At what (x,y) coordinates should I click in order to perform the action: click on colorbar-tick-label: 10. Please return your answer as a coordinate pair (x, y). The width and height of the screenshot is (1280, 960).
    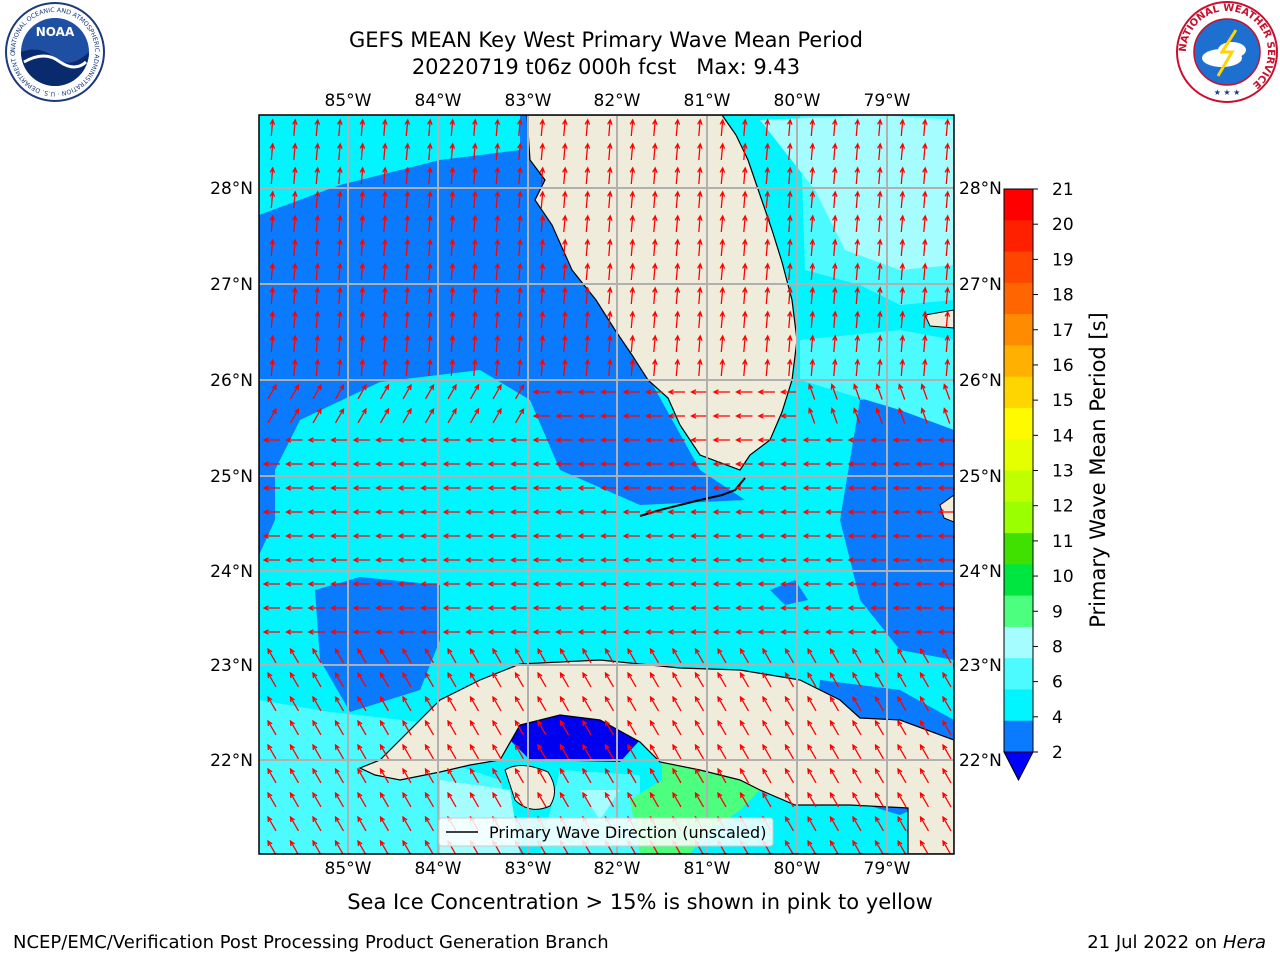
    Looking at the image, I should click on (1063, 577).